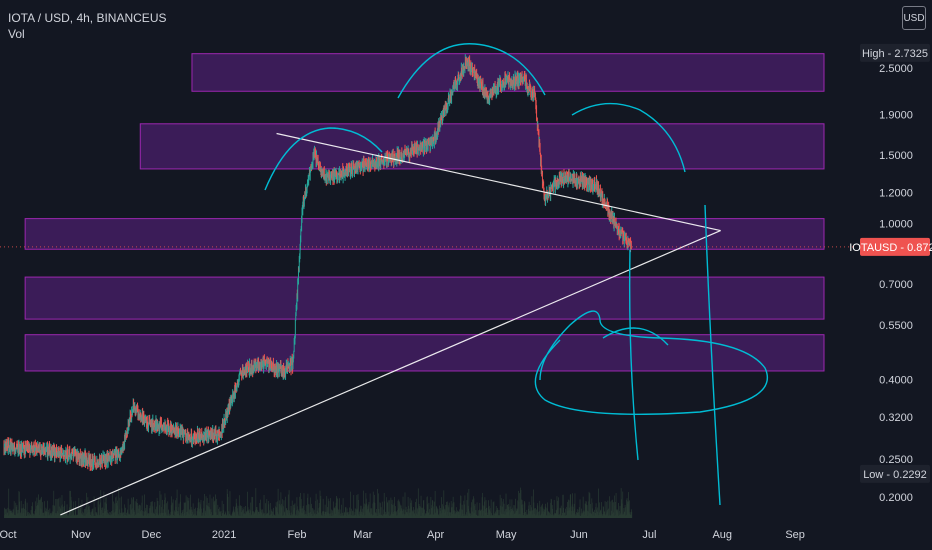 This screenshot has width=932, height=550. I want to click on x-tick-label: 2021, so click(224, 535).